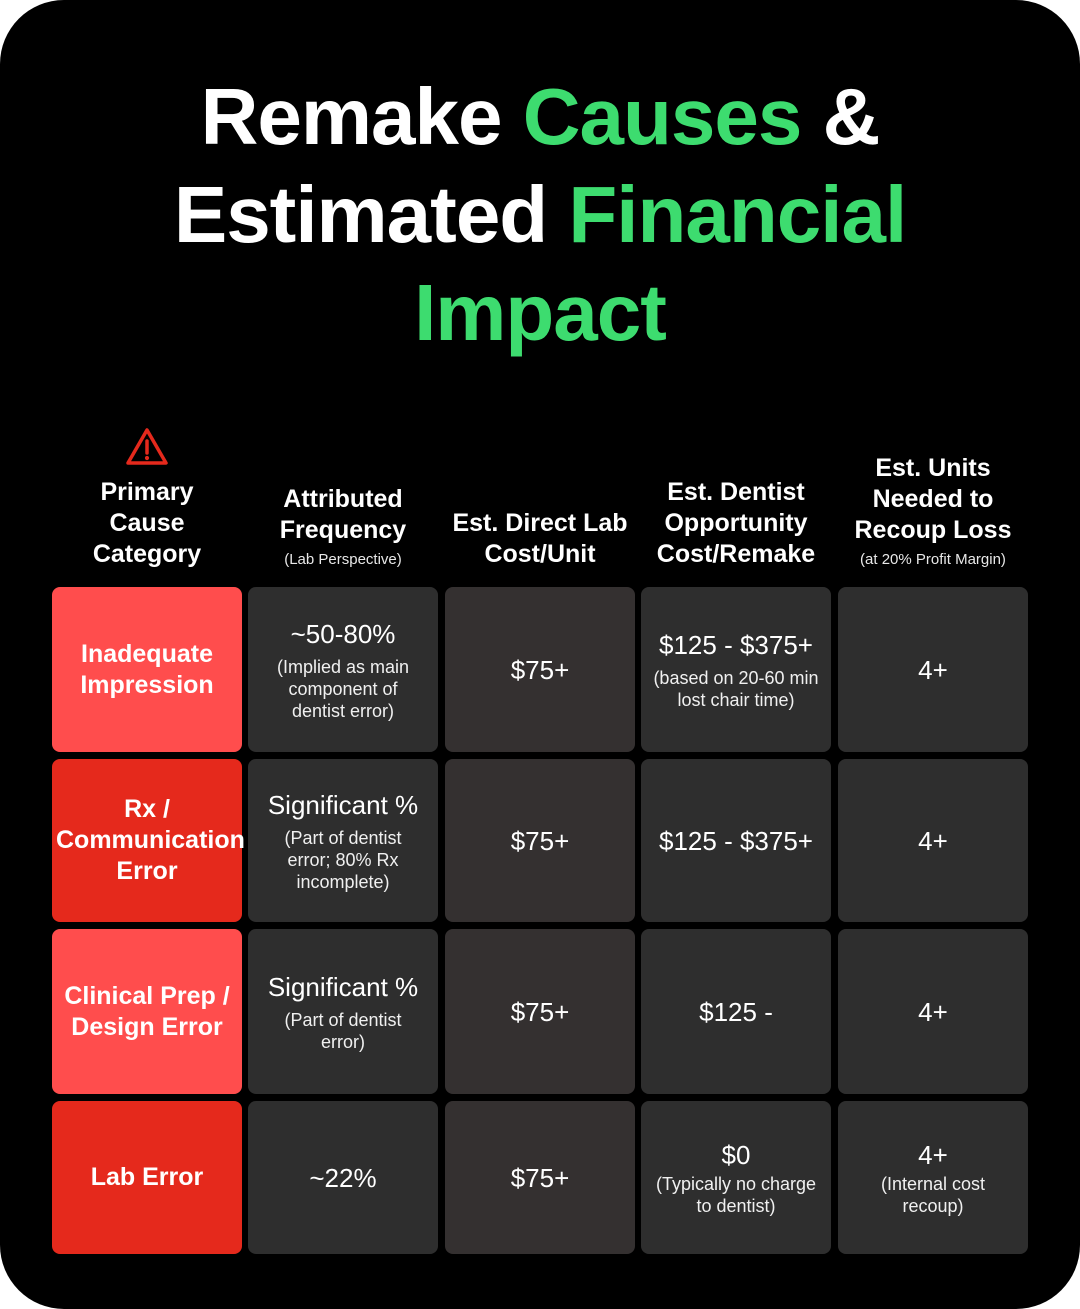  I want to click on cause-label: Rx / Communication Error, so click(150, 840).